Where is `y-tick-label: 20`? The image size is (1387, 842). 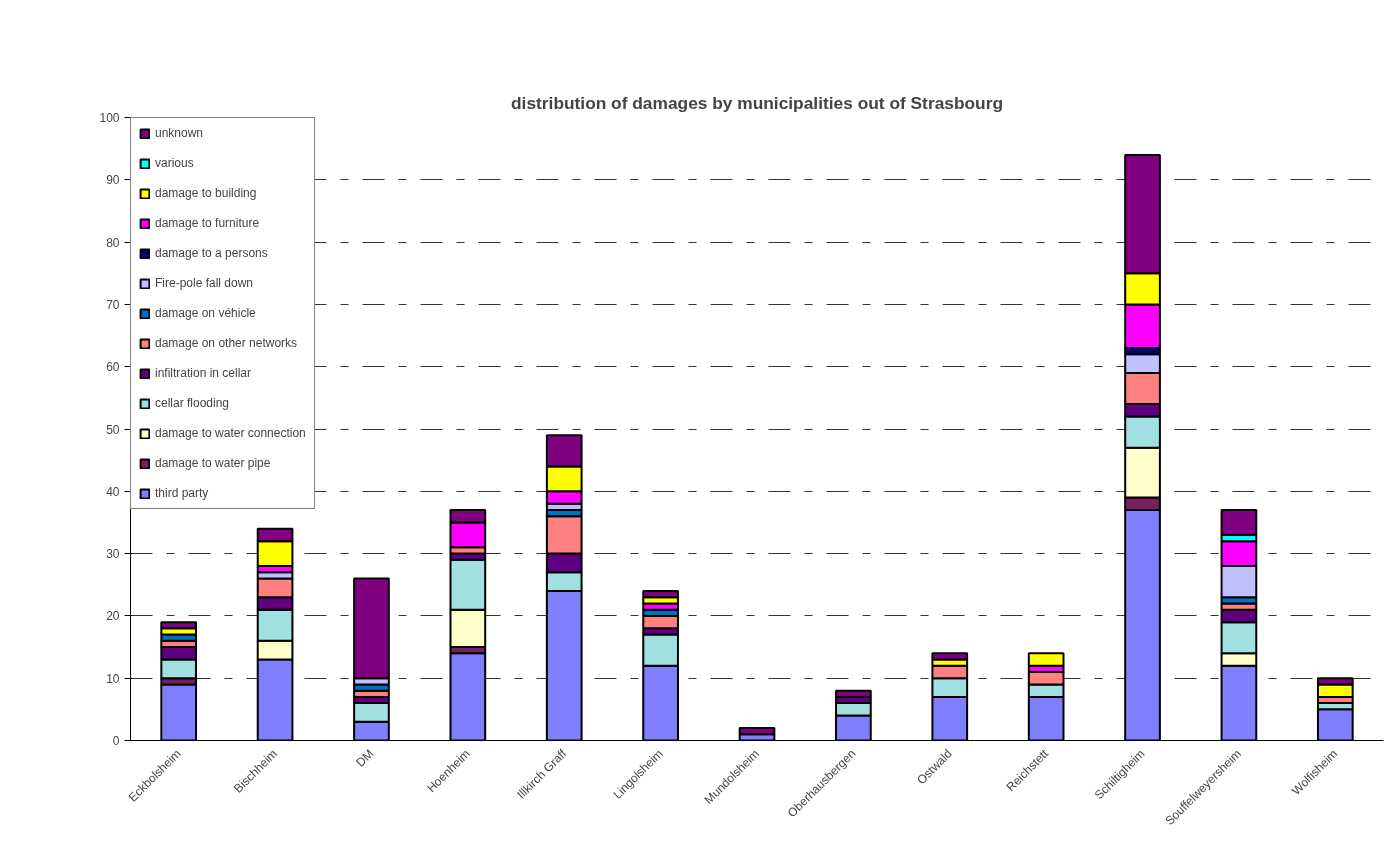
y-tick-label: 20 is located at coordinates (113, 616).